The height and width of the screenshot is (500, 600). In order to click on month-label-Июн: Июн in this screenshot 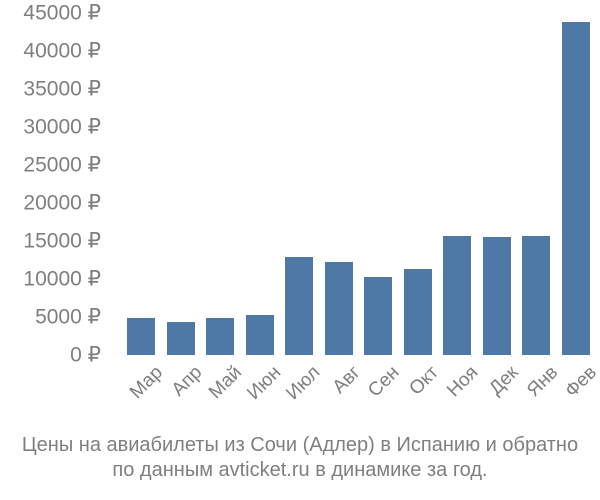, I will do `click(264, 383)`.